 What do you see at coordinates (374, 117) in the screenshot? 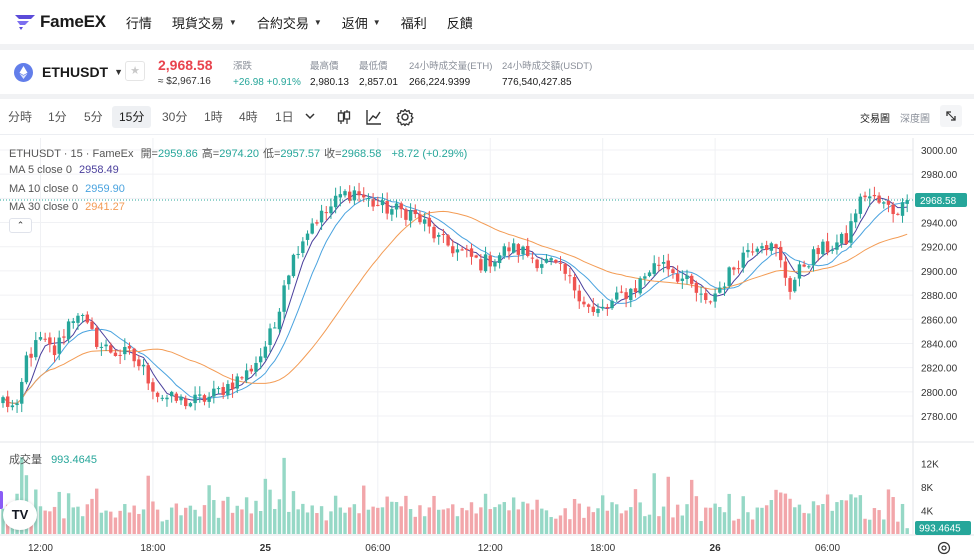
I see `indicators-icon` at bounding box center [374, 117].